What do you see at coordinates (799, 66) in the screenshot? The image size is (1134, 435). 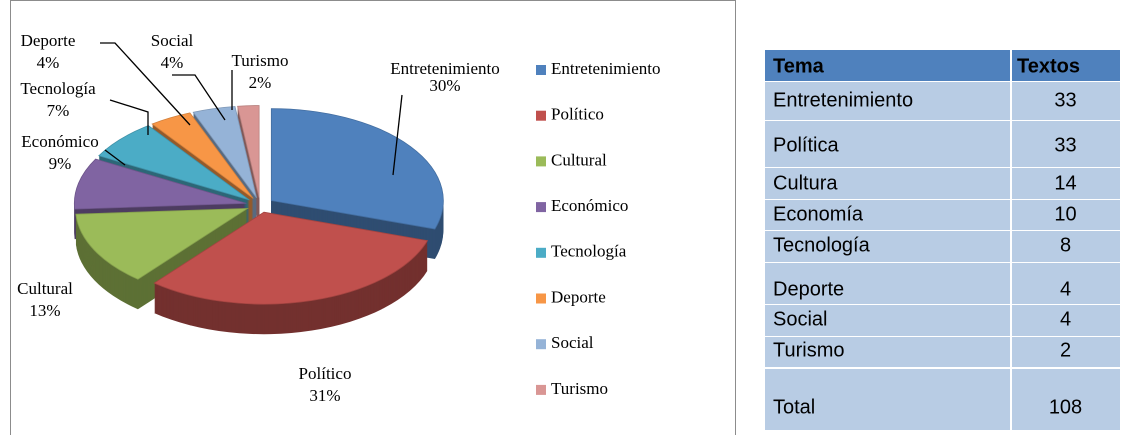 I see `header-cell: Tema` at bounding box center [799, 66].